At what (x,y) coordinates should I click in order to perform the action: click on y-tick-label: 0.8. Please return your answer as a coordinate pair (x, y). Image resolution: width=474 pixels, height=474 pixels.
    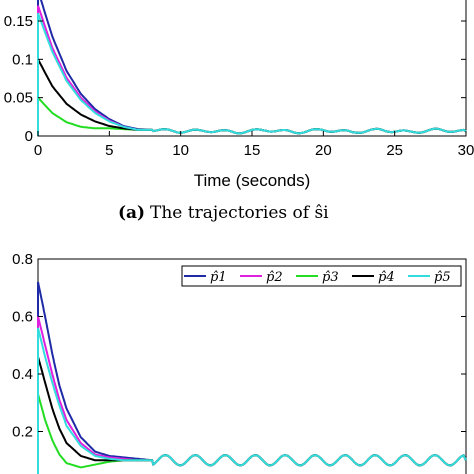
    Looking at the image, I should click on (22, 259).